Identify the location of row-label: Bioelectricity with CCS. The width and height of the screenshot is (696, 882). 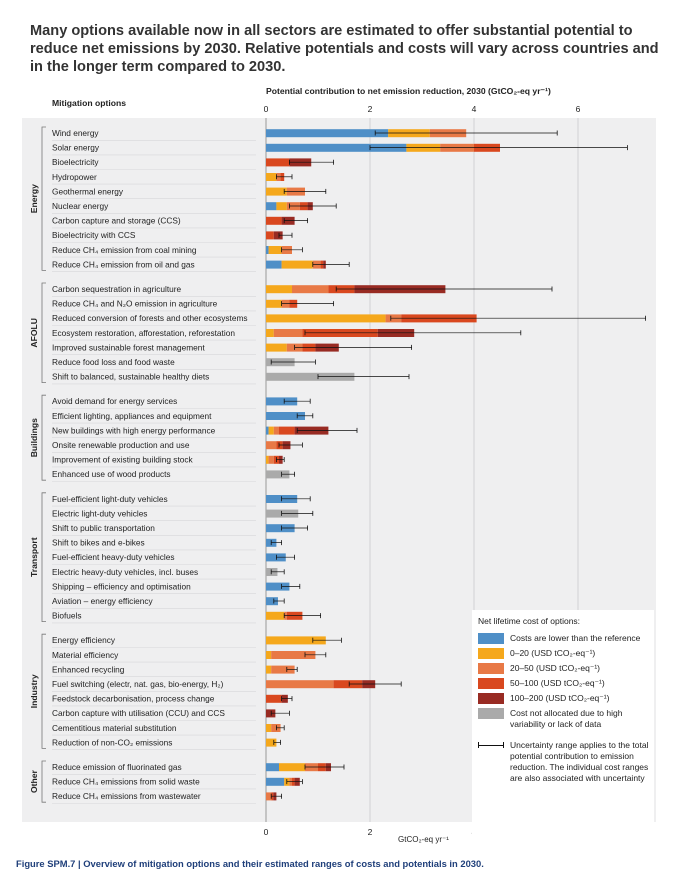
(94, 235).